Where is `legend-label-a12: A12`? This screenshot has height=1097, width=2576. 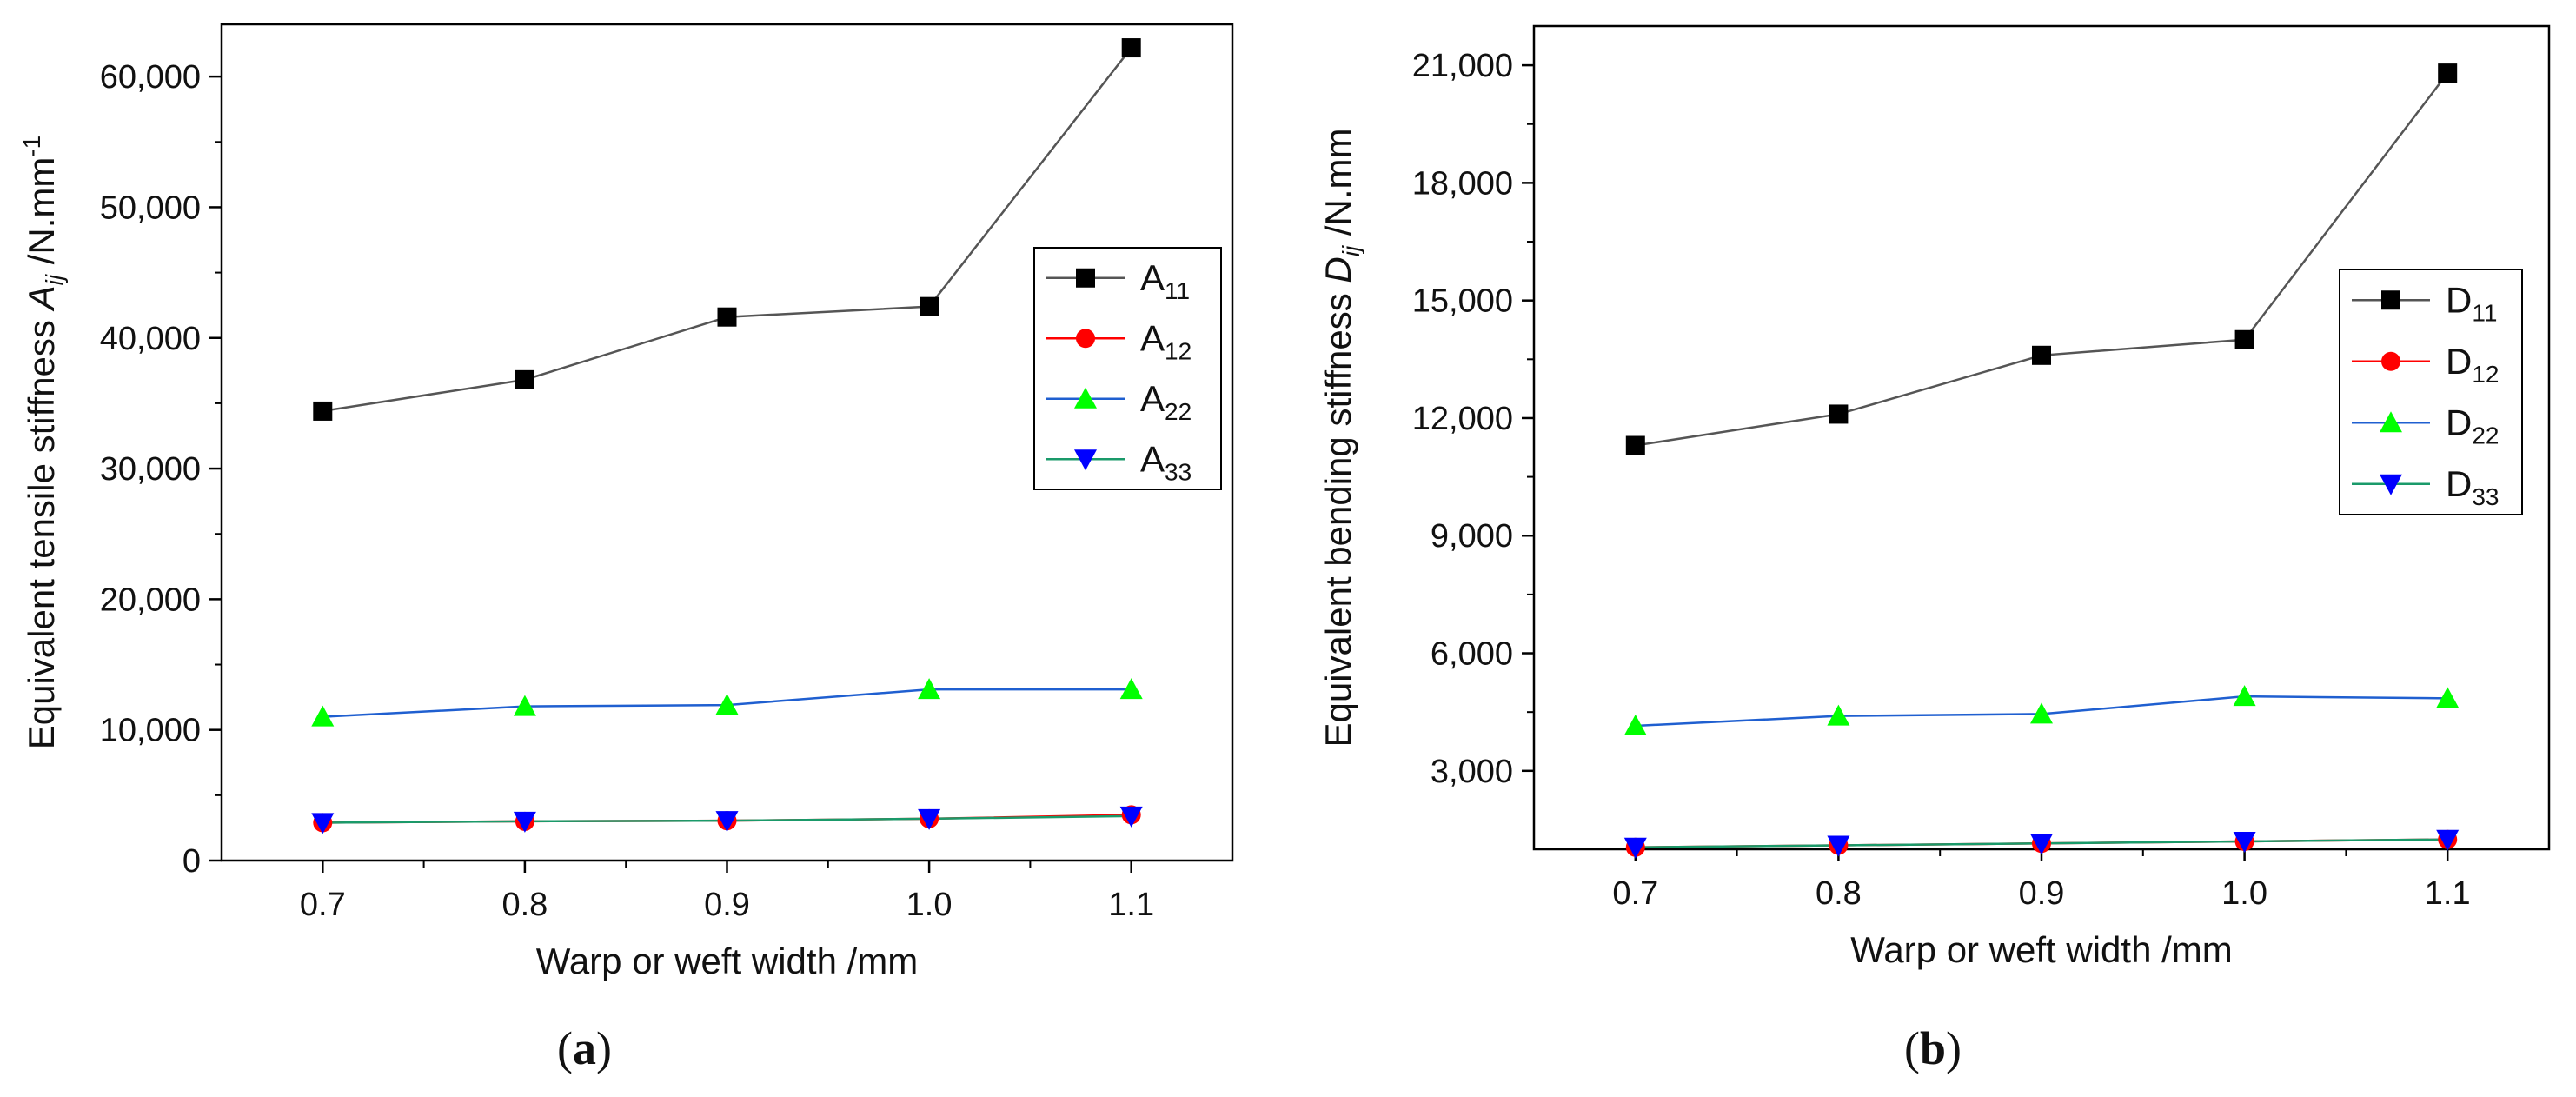
legend-label-a12: A12 is located at coordinates (1166, 341).